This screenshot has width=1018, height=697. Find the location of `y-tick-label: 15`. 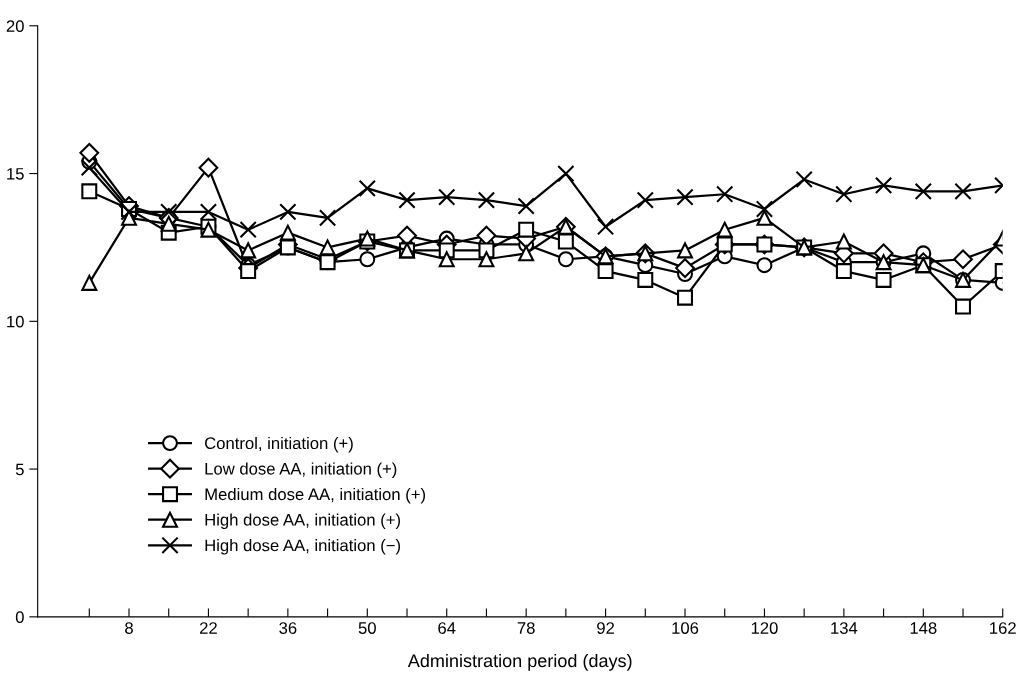

y-tick-label: 15 is located at coordinates (15, 174).